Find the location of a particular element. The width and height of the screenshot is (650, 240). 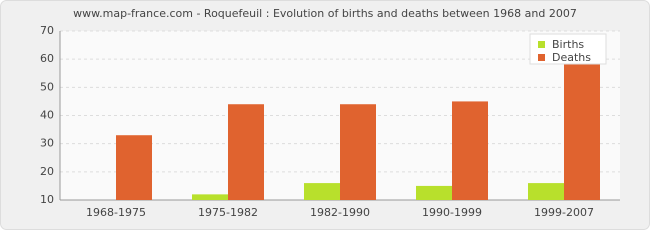

y-tick-label: 60 is located at coordinates (47, 58).